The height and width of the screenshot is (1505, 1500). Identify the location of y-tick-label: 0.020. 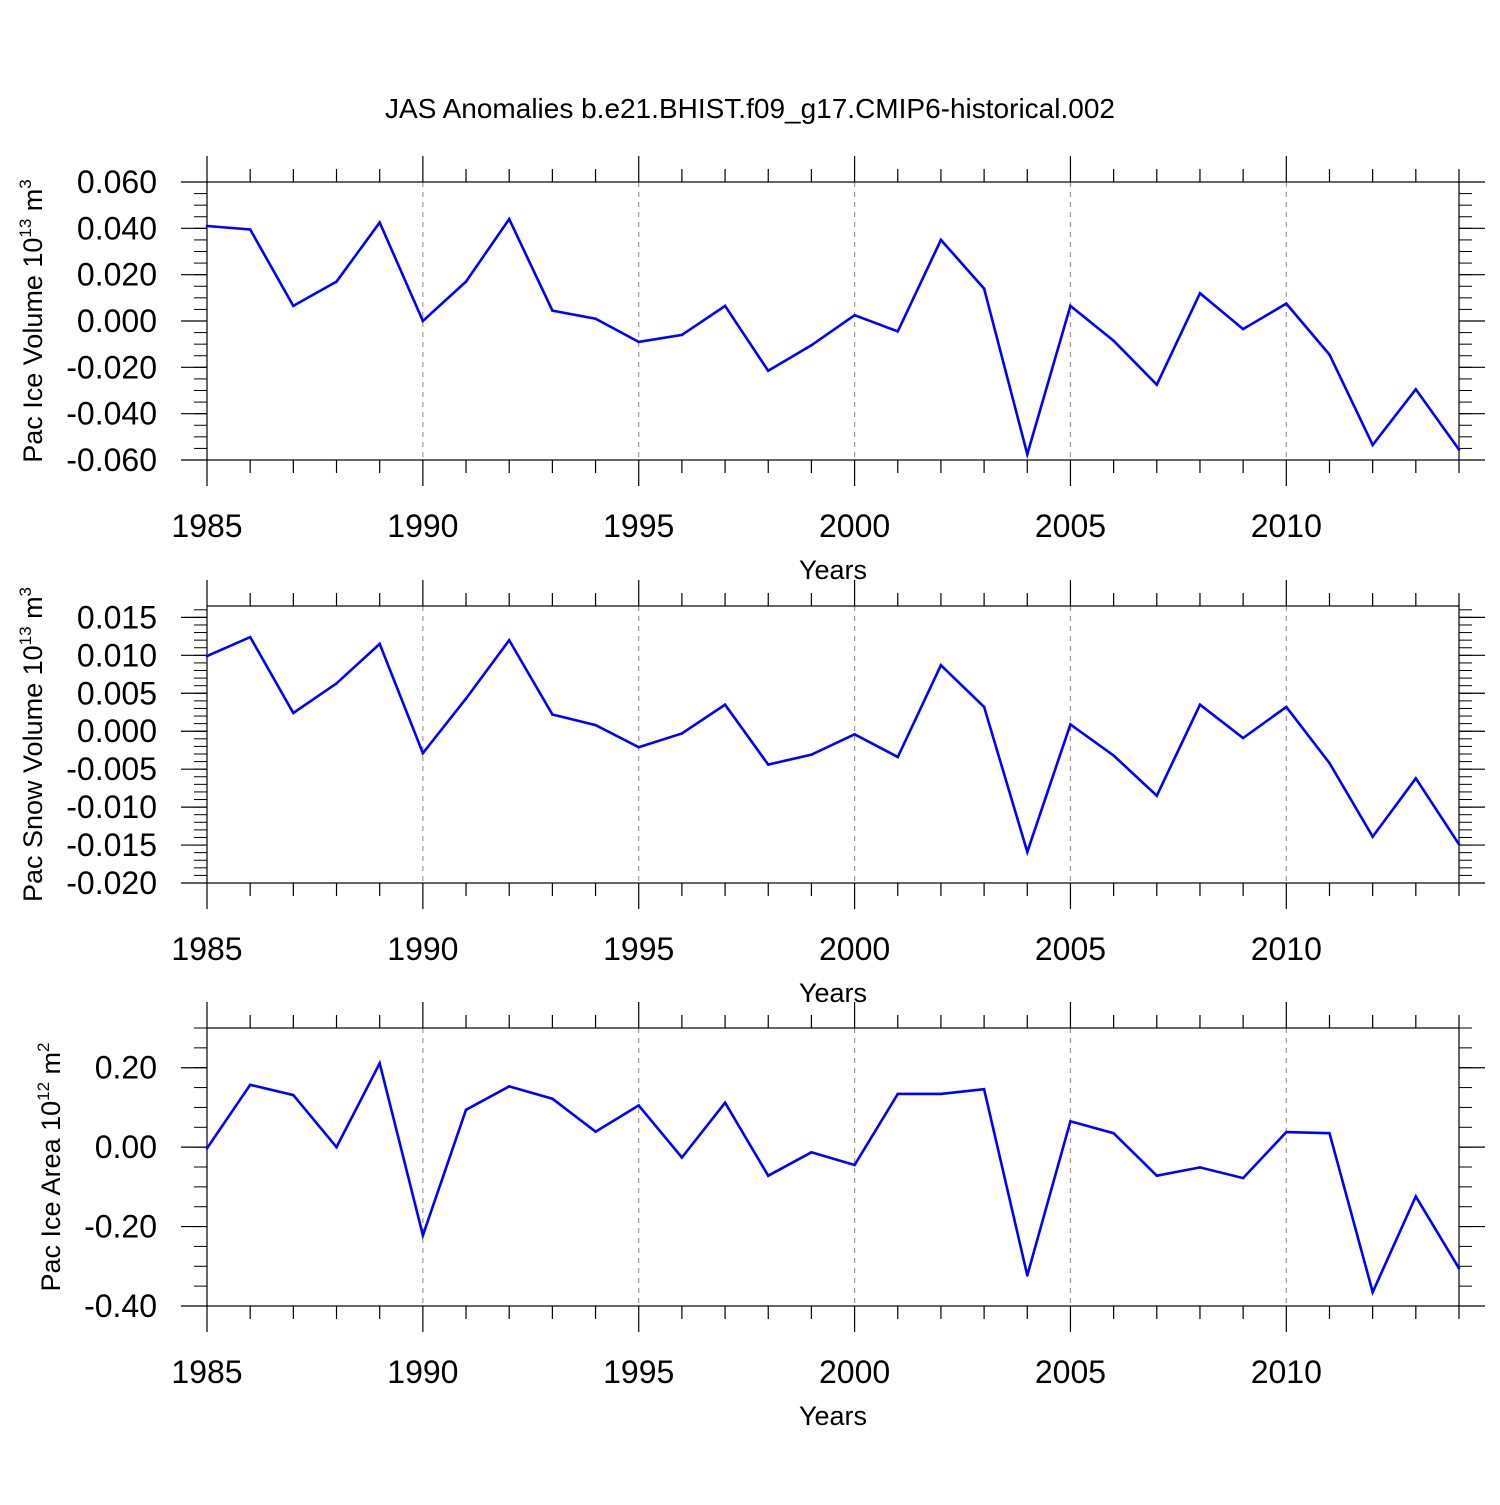
(117, 275).